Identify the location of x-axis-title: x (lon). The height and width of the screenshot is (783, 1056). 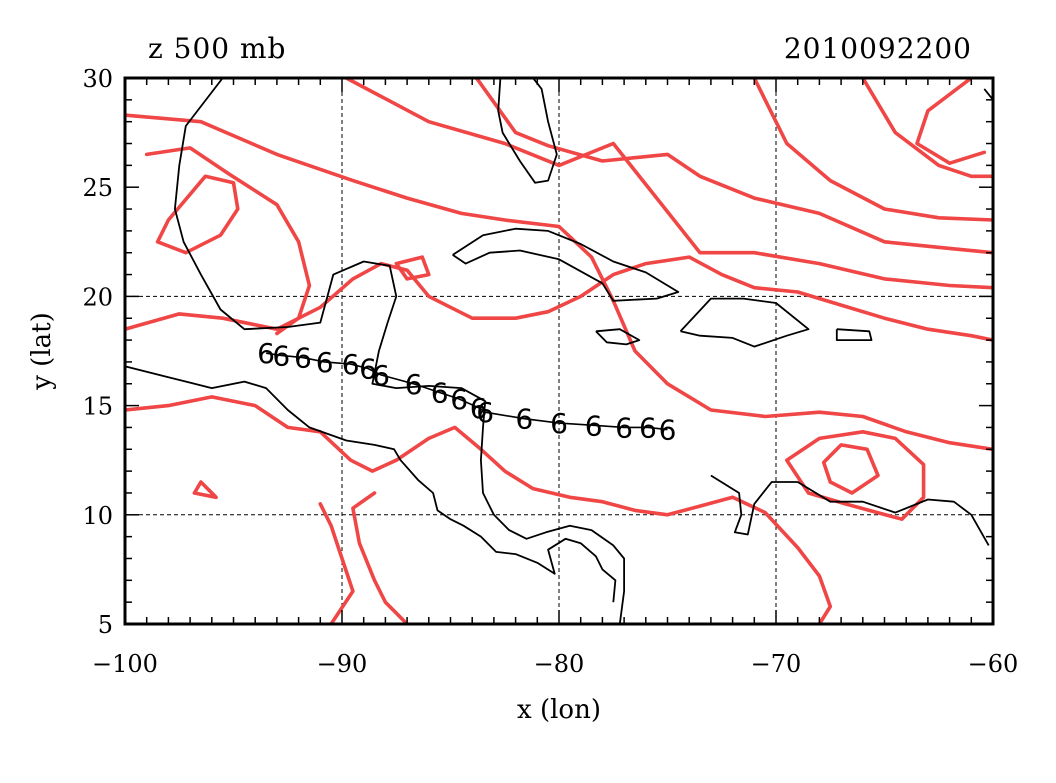
(559, 710).